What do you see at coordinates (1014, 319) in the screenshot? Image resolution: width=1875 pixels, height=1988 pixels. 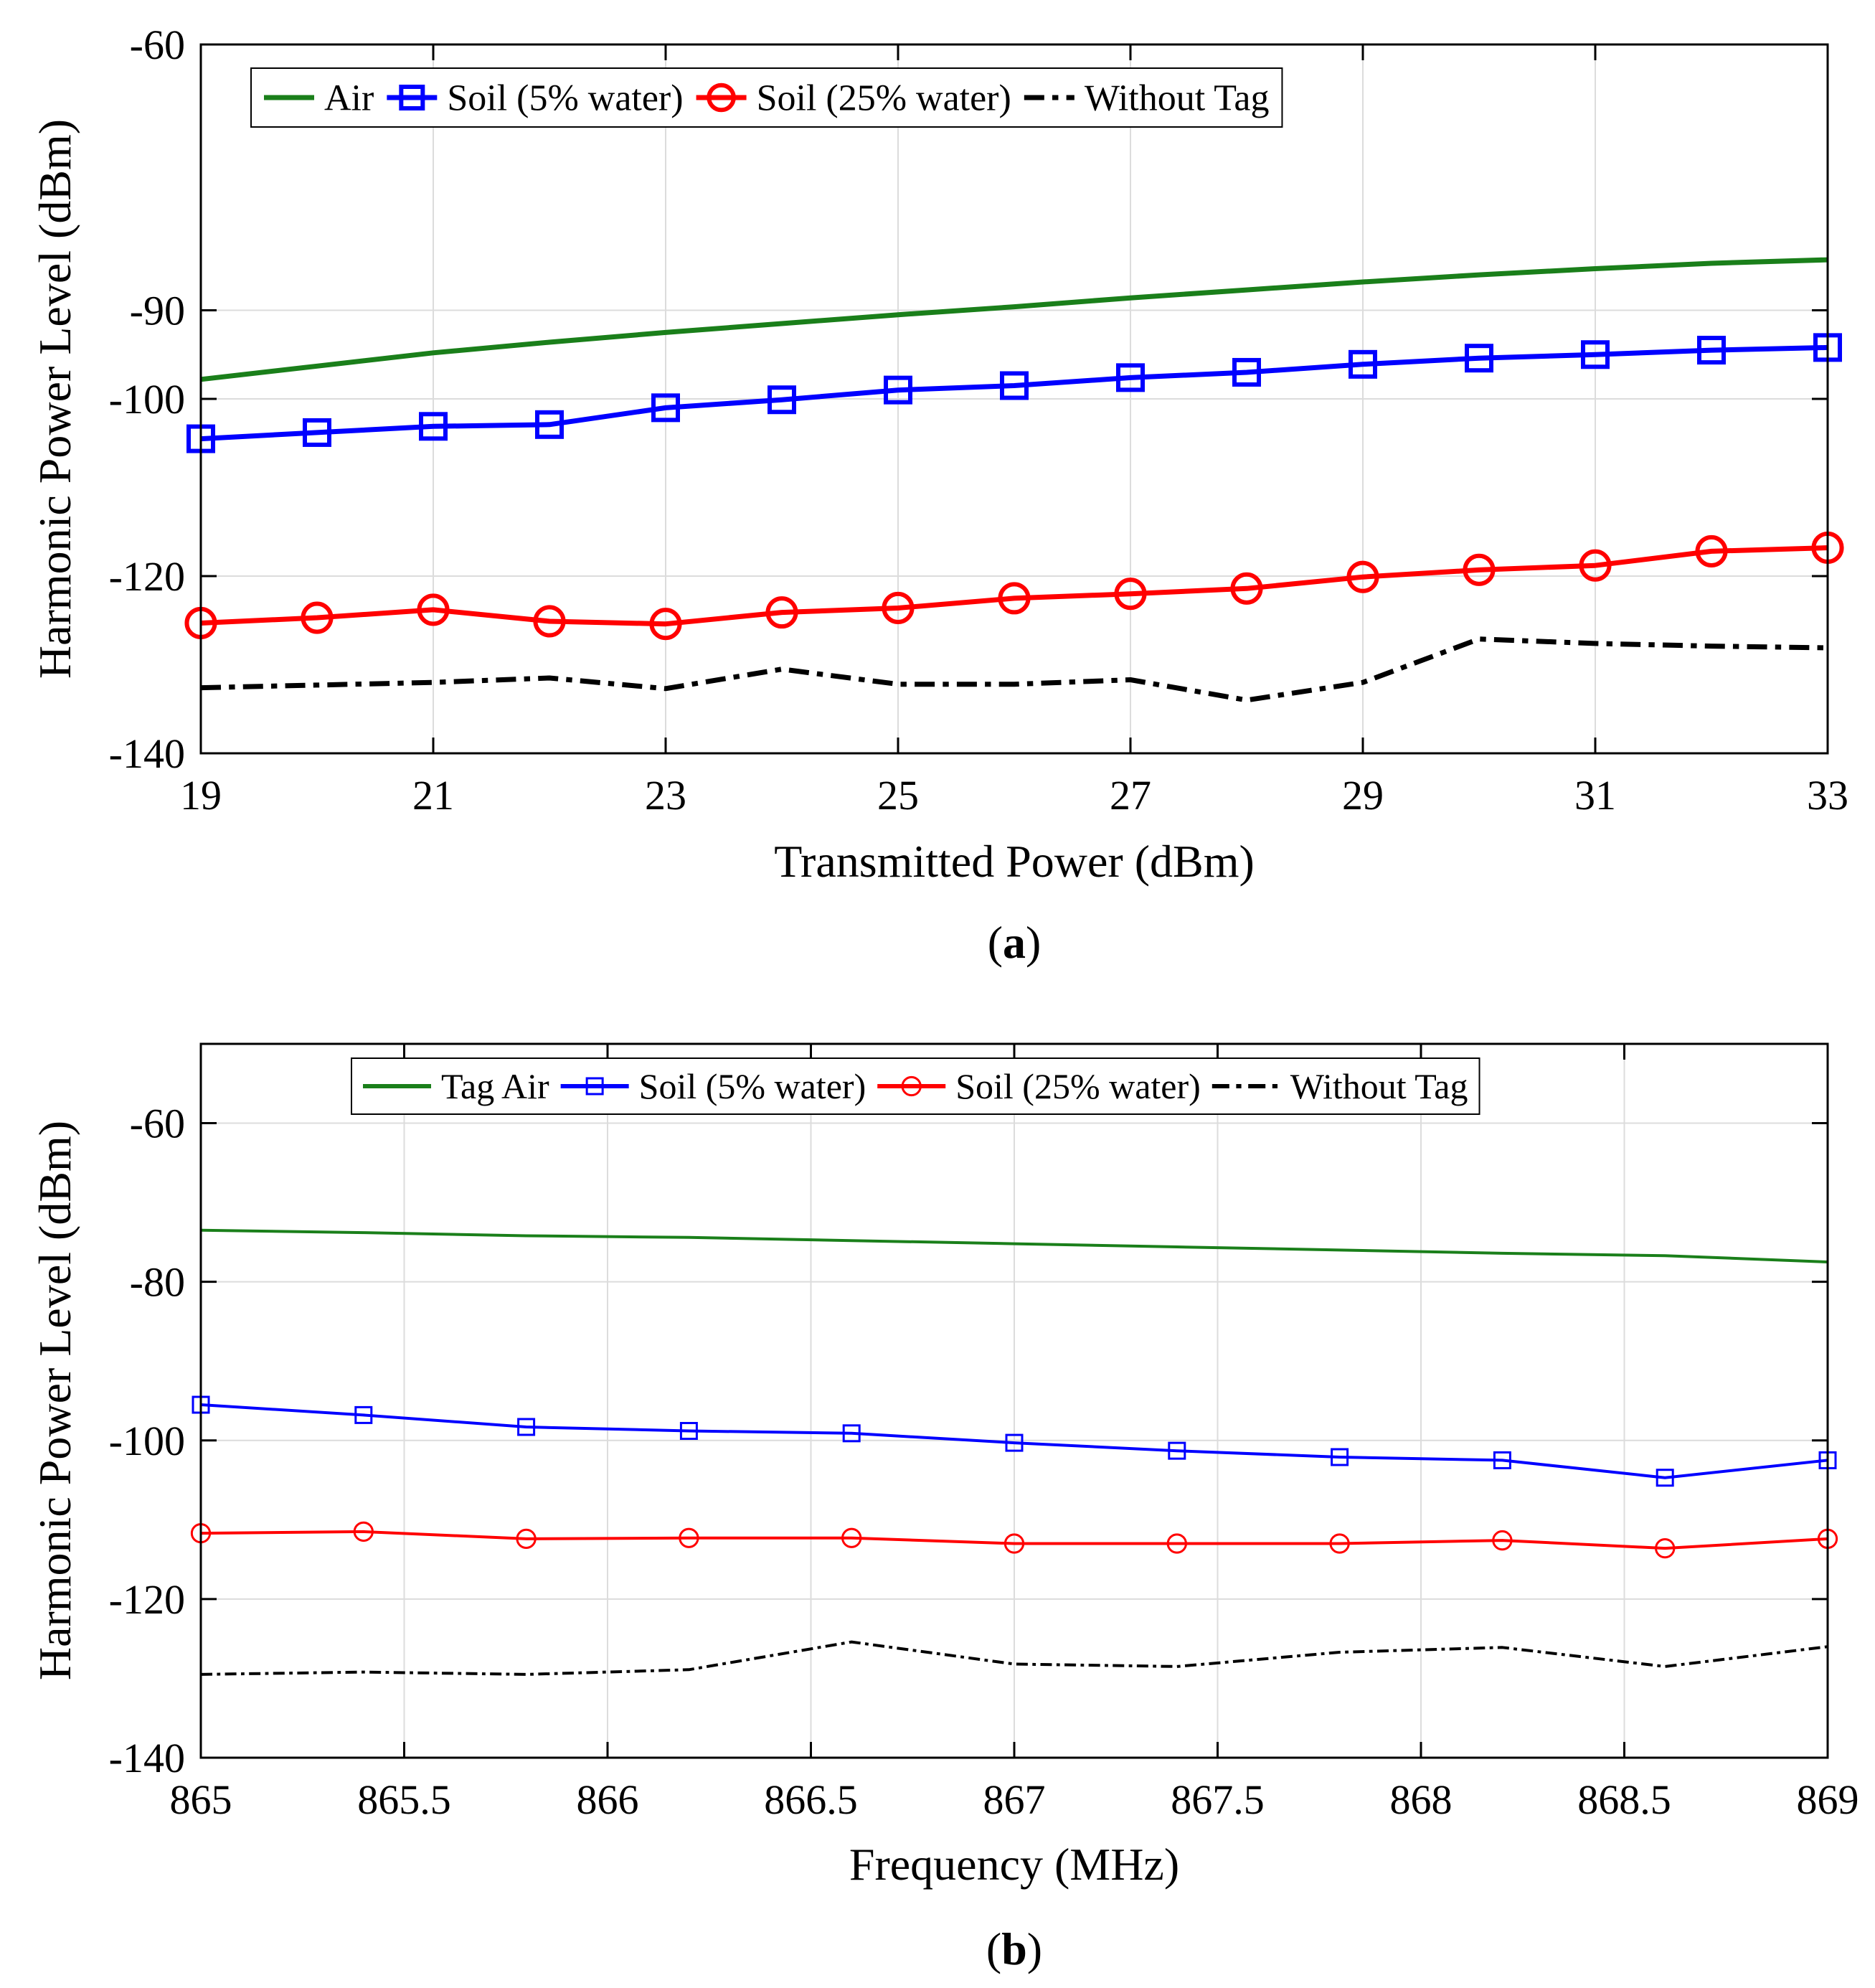 I see `series-line-air` at bounding box center [1014, 319].